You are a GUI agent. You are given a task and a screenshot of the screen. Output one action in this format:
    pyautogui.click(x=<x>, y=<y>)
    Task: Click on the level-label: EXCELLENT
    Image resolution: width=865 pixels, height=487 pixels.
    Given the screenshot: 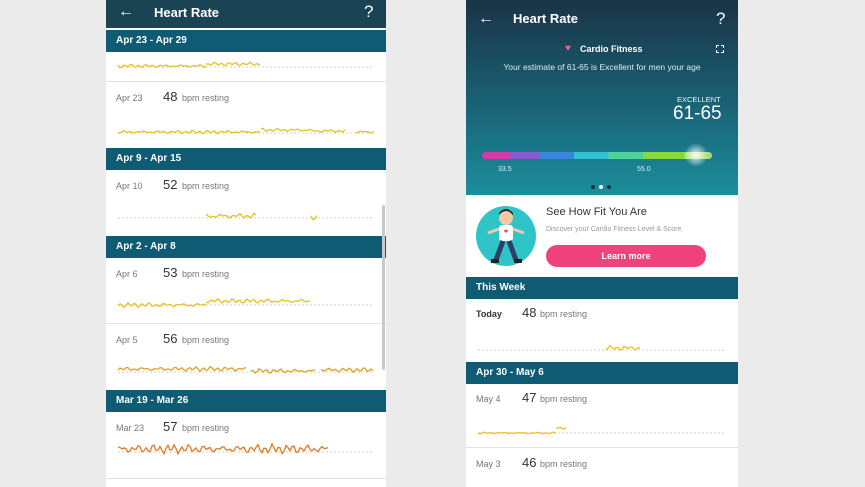 What is the action you would take?
    pyautogui.click(x=699, y=99)
    